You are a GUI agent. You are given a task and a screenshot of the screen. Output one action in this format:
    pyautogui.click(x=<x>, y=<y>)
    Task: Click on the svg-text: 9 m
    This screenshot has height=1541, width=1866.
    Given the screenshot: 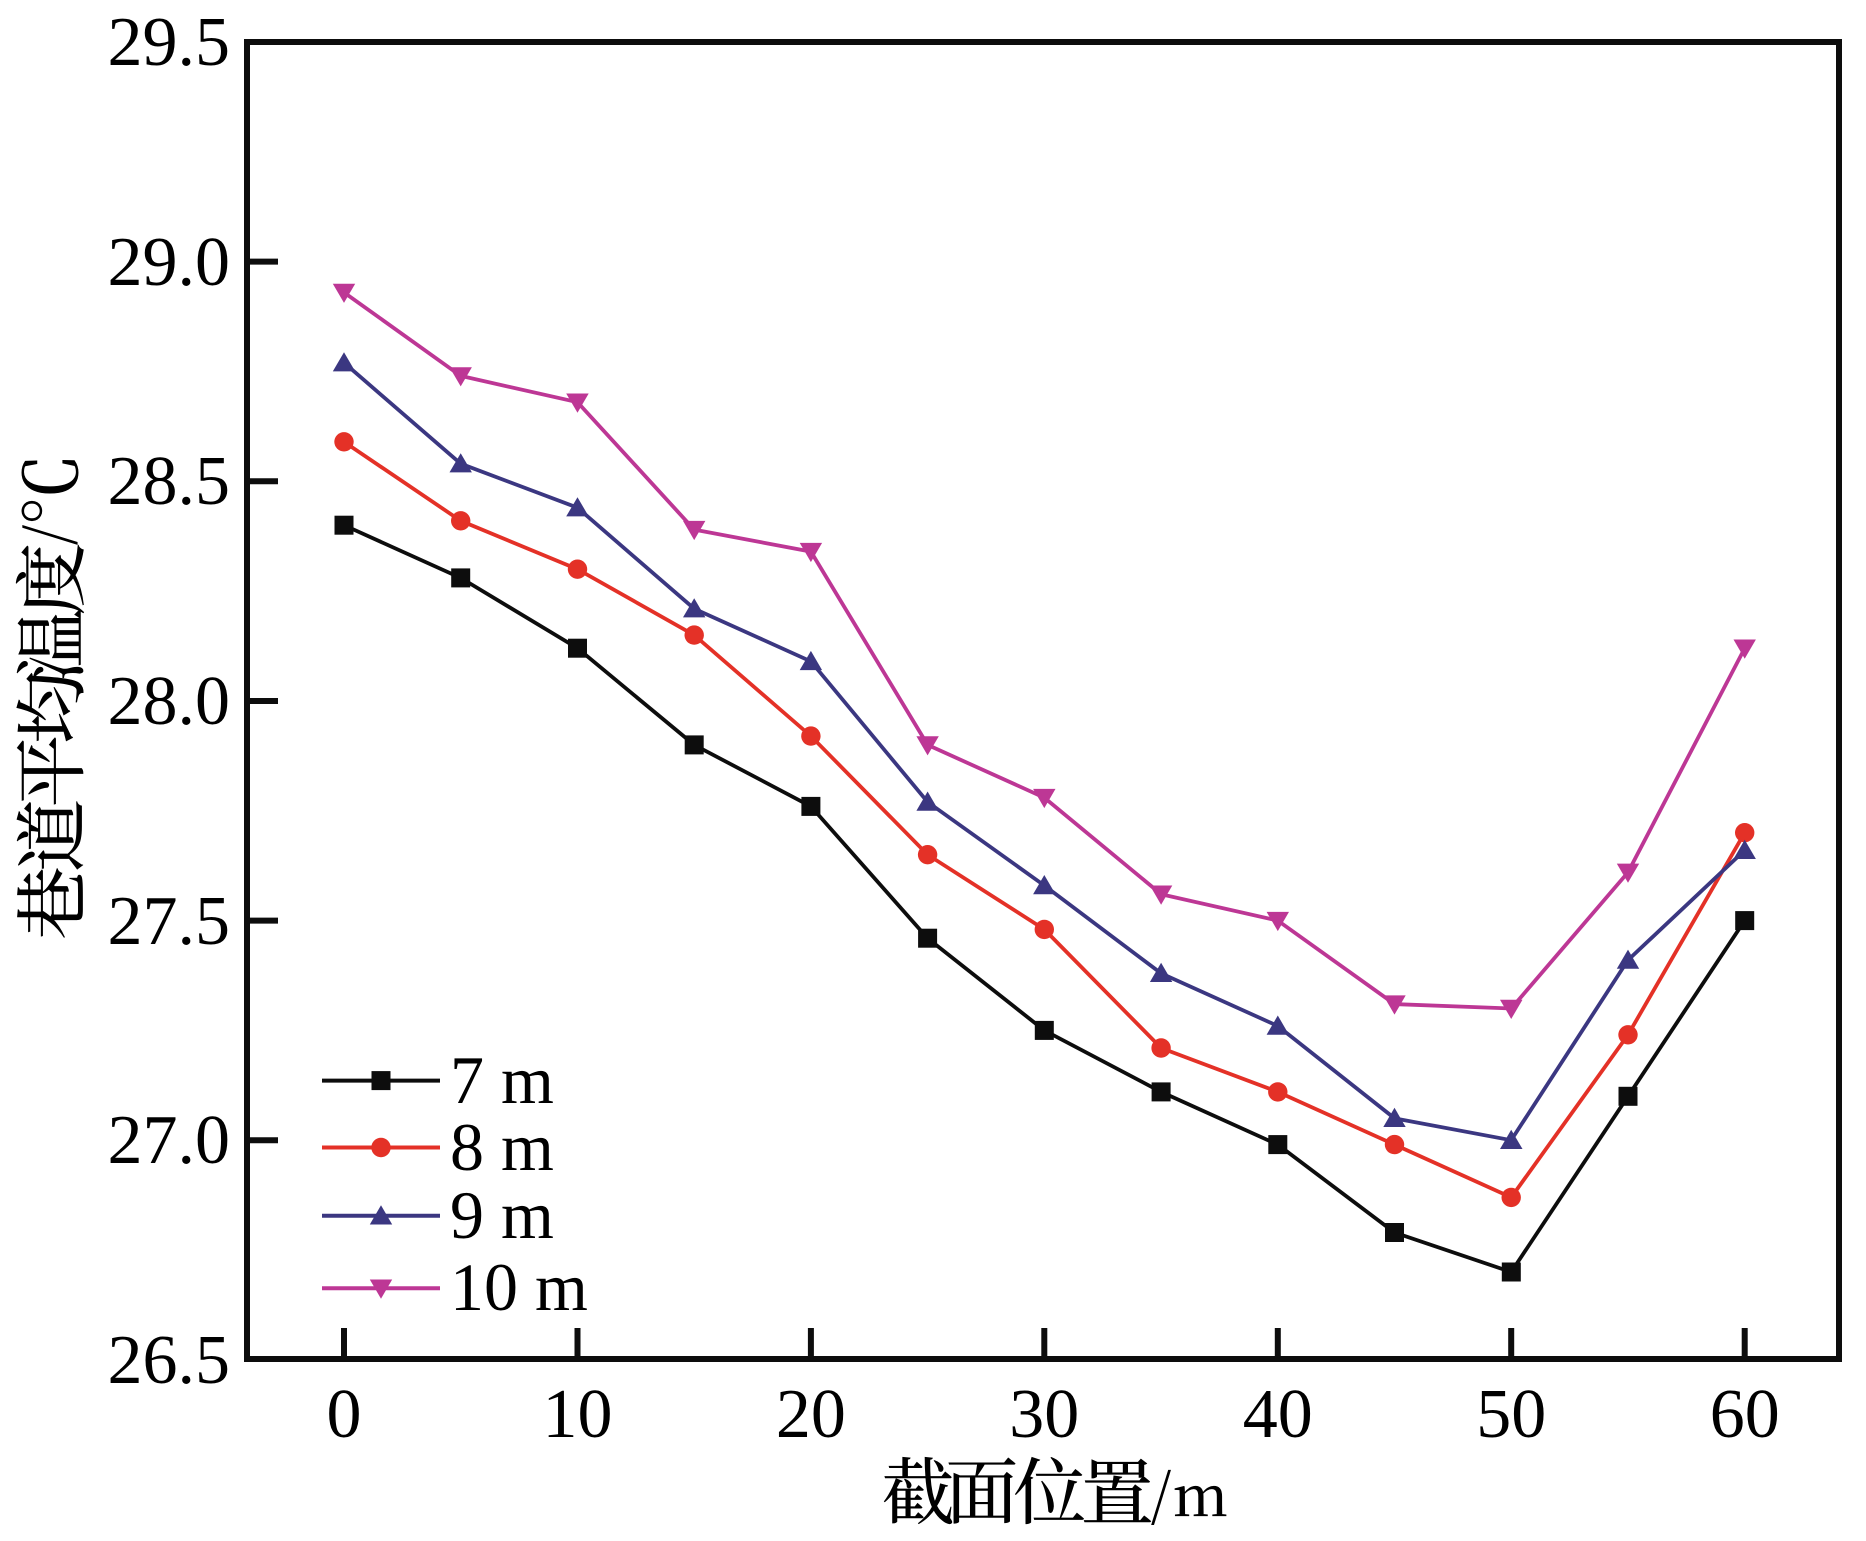 What is the action you would take?
    pyautogui.click(x=502, y=1215)
    